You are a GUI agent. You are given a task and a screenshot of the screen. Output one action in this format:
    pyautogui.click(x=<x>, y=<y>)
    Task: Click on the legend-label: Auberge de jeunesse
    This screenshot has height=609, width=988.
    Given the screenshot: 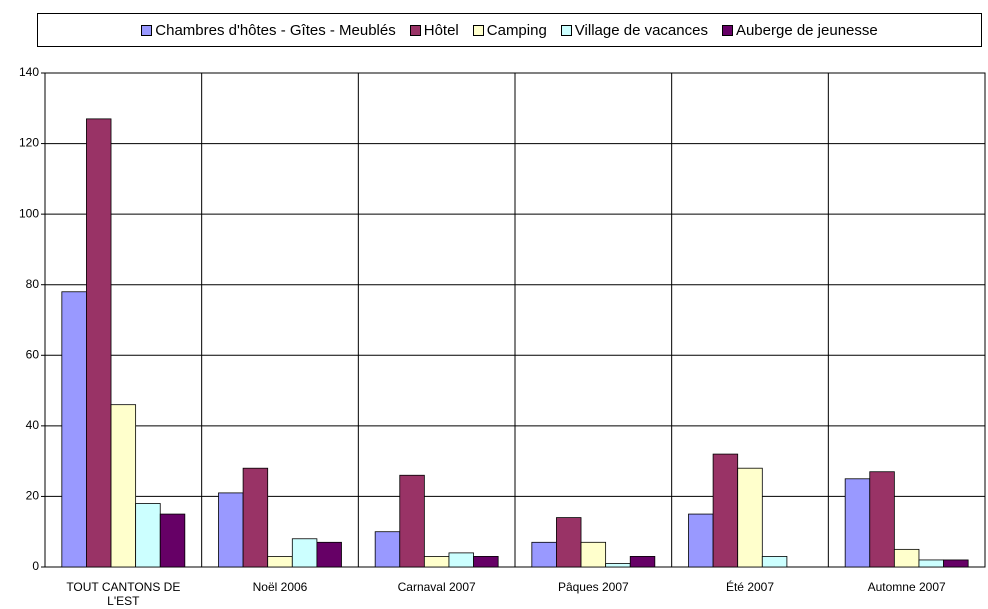 What is the action you would take?
    pyautogui.click(x=806, y=30)
    